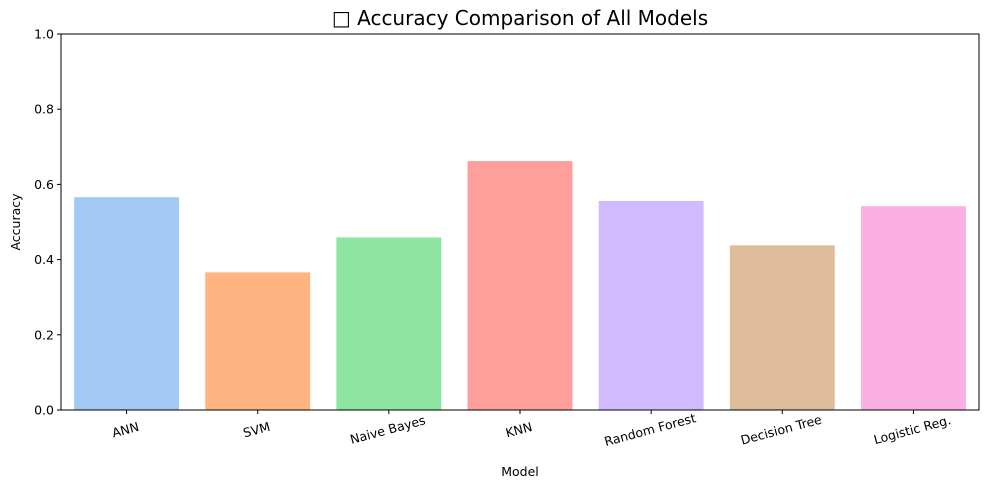 This screenshot has height=490, width=989. I want to click on x-tick-label: Random Forest, so click(650, 429).